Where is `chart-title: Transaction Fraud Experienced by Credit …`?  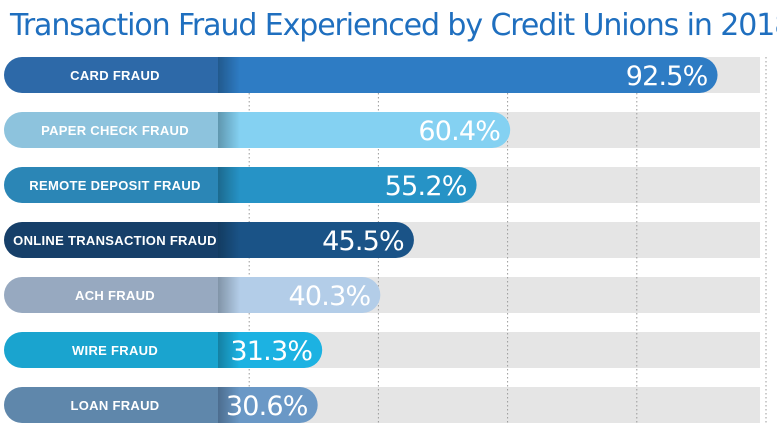
chart-title: Transaction Fraud Experienced by Credit … is located at coordinates (393, 25).